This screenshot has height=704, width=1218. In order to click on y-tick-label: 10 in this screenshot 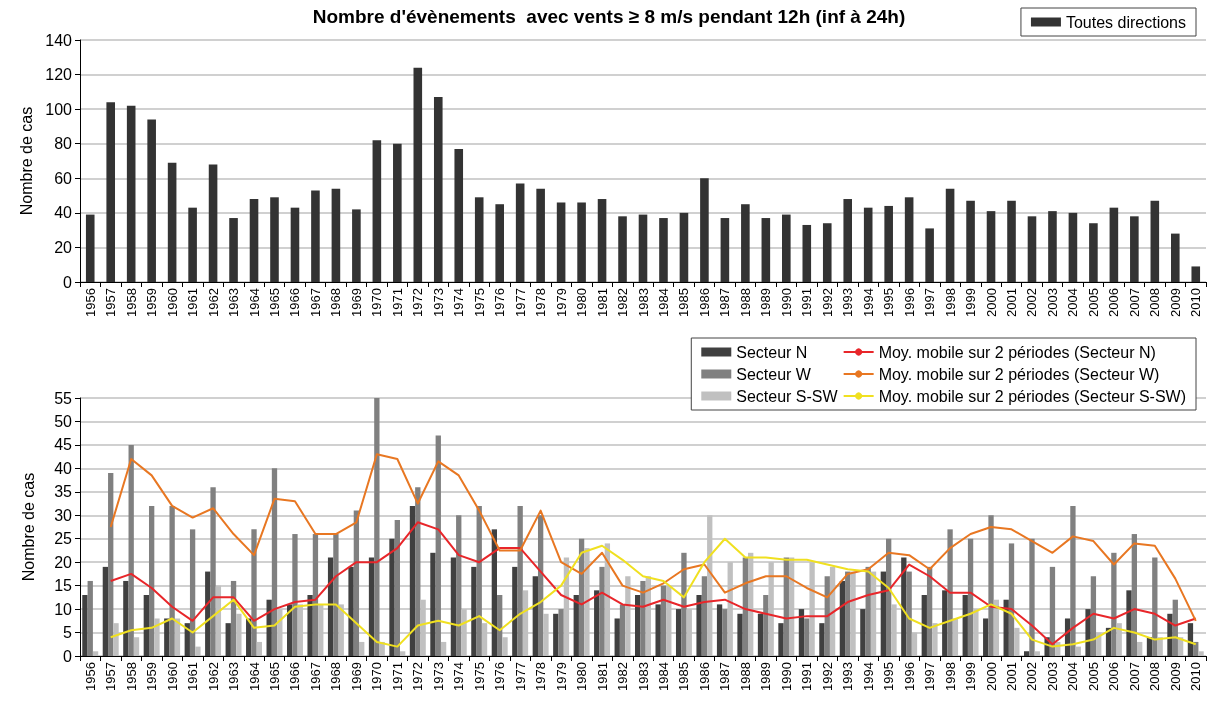, I will do `click(63, 609)`.